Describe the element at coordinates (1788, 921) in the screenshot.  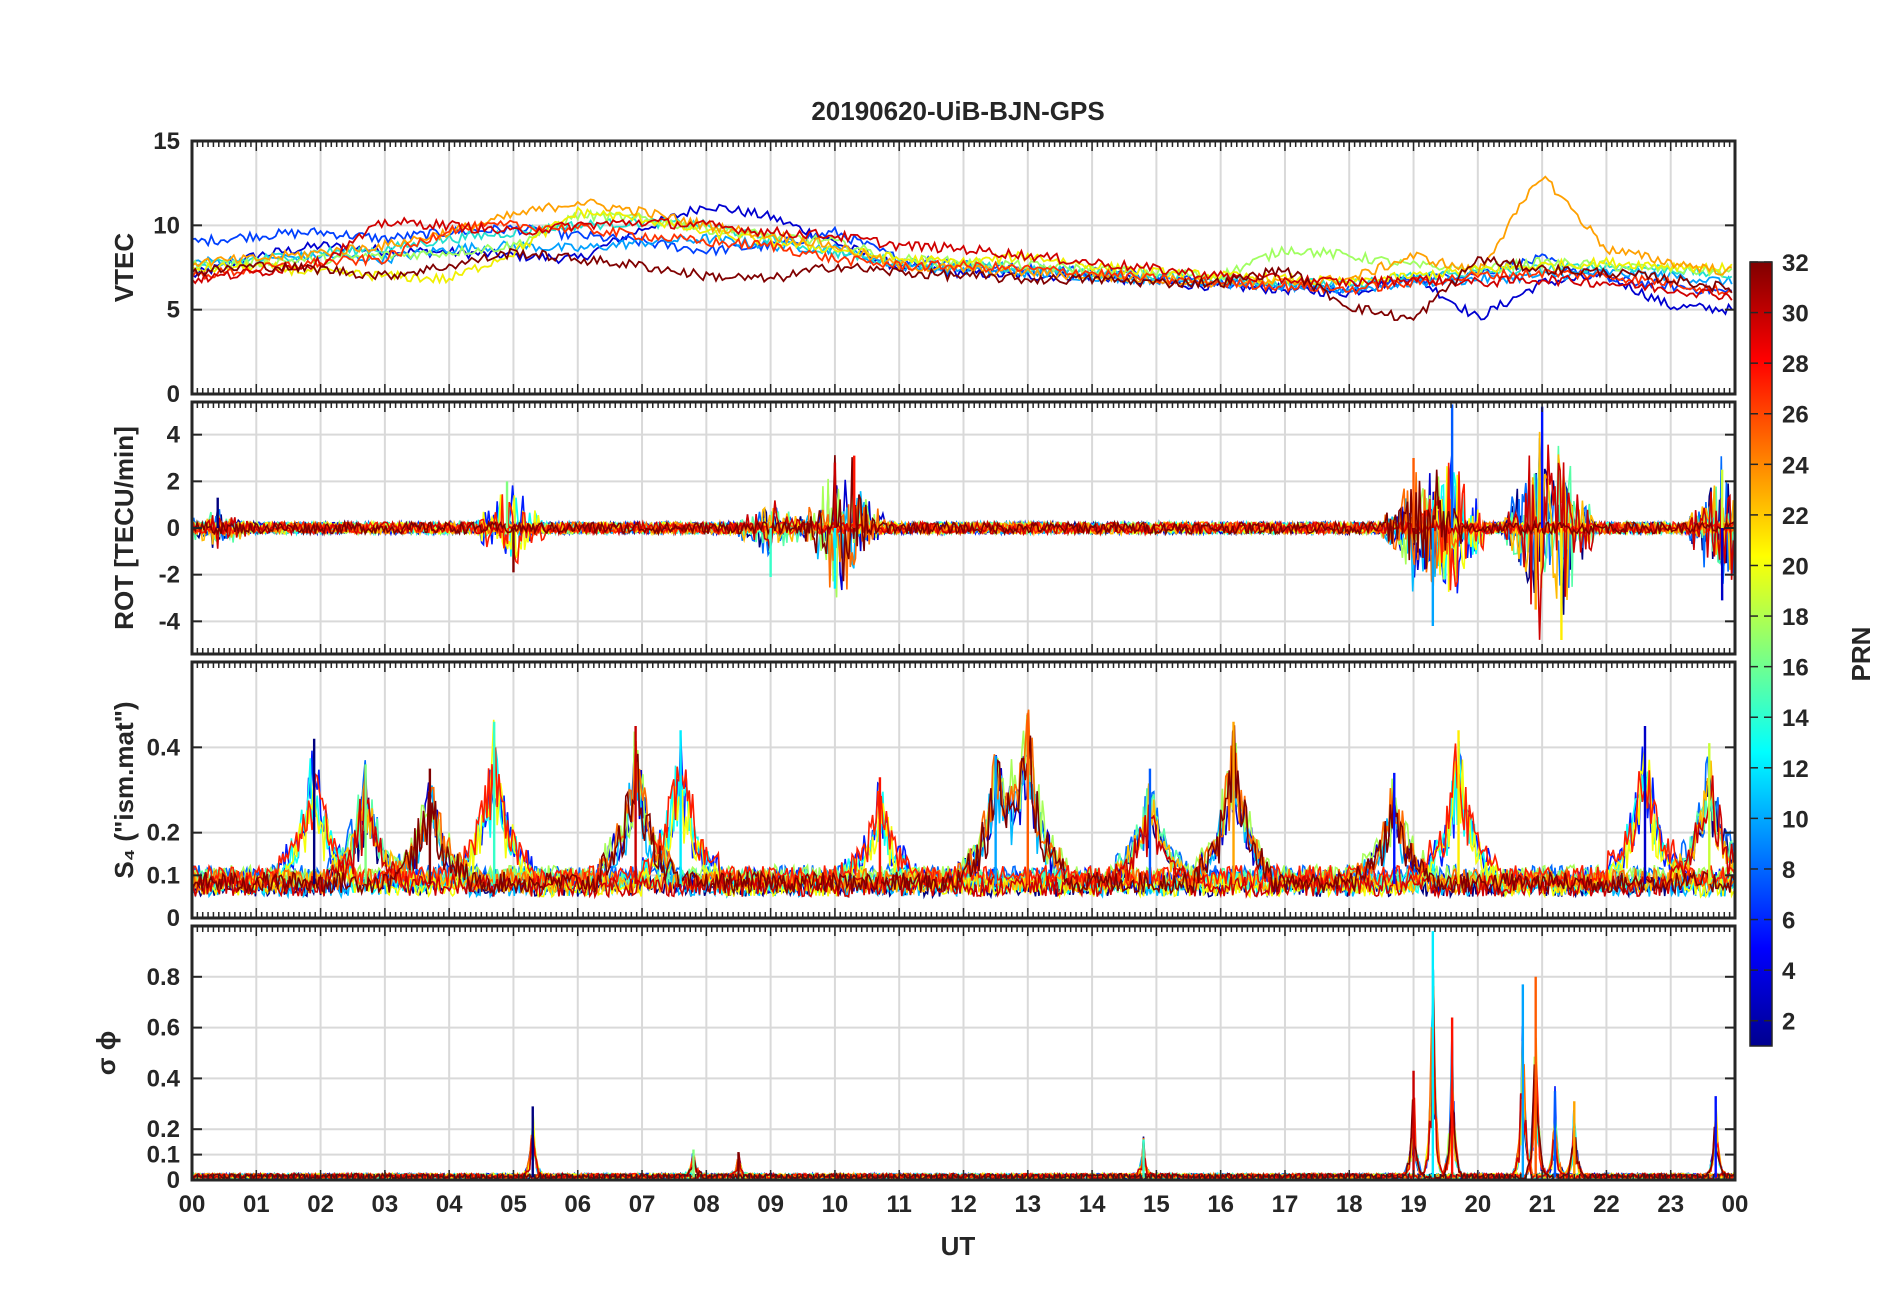
I see `colorbar-tick-label: 6` at that location.